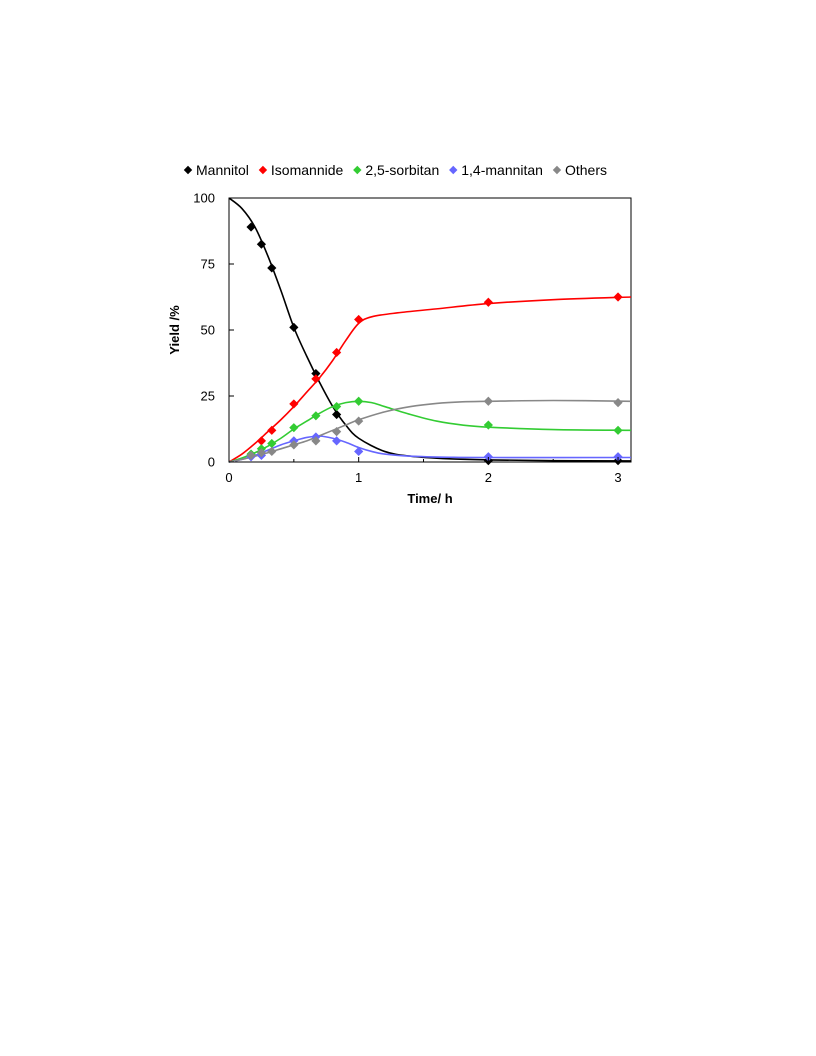 This screenshot has height=1056, width=816. I want to click on legend-label: 2,5-sorbitan, so click(402, 170).